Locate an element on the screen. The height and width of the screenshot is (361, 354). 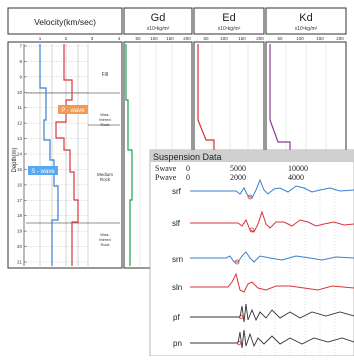
p-wave-line is located at coordinates (67, 155).